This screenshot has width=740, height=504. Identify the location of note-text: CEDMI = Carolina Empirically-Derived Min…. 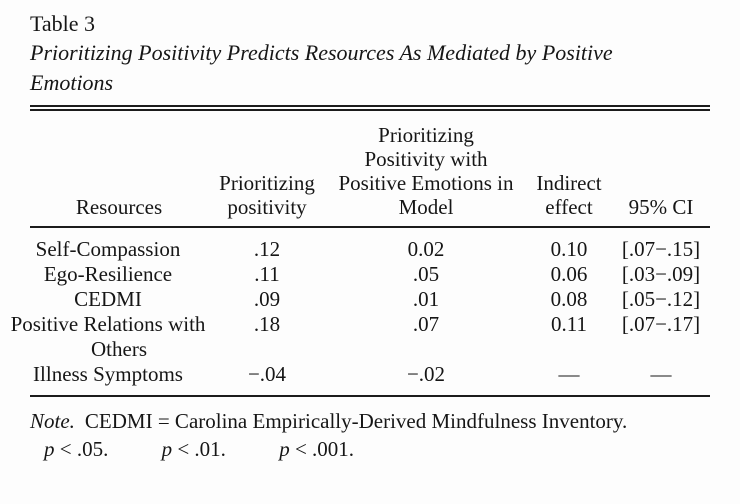
(356, 421).